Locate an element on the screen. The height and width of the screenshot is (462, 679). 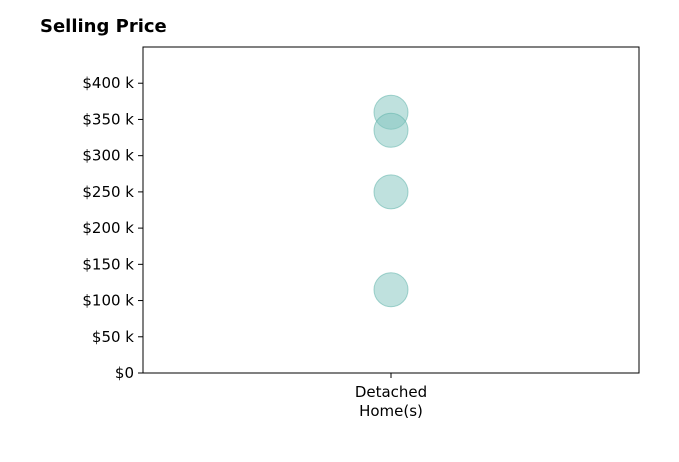
y-tick-label: $300 k is located at coordinates (108, 156).